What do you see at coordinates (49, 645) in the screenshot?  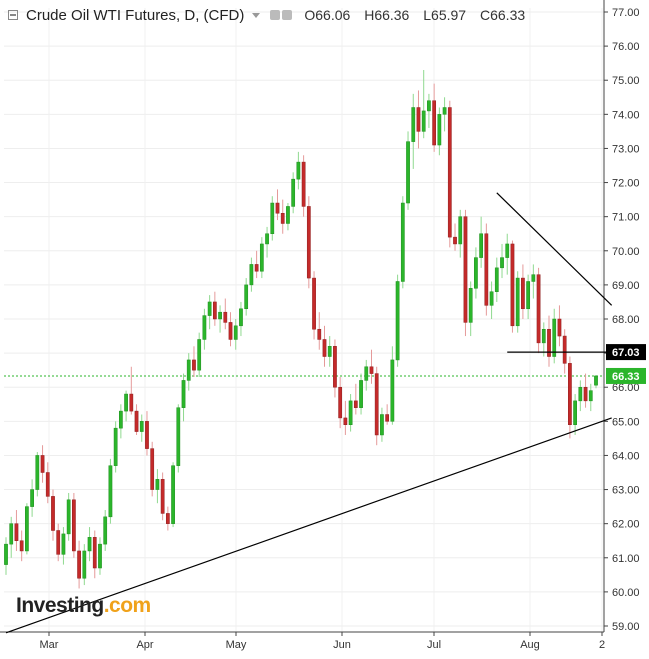 I see `x-tick-label: Mar` at bounding box center [49, 645].